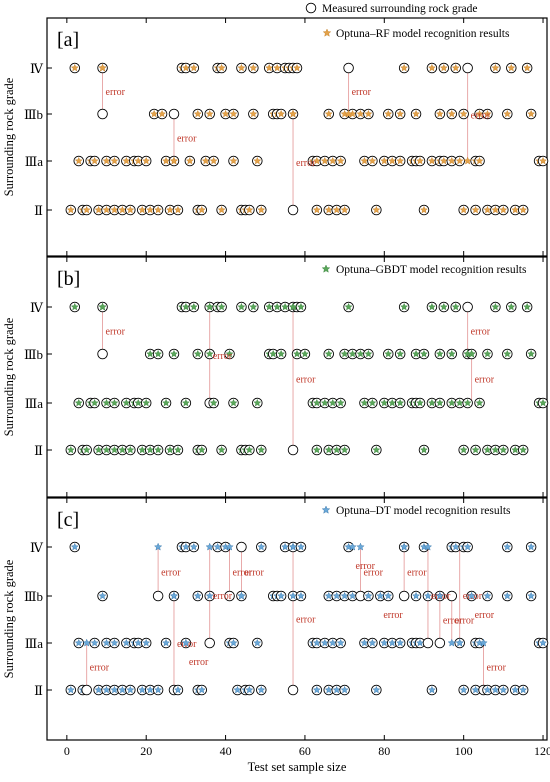 This screenshot has height=782, width=550. What do you see at coordinates (326, 268) in the screenshot?
I see `legend-model-marker` at bounding box center [326, 268].